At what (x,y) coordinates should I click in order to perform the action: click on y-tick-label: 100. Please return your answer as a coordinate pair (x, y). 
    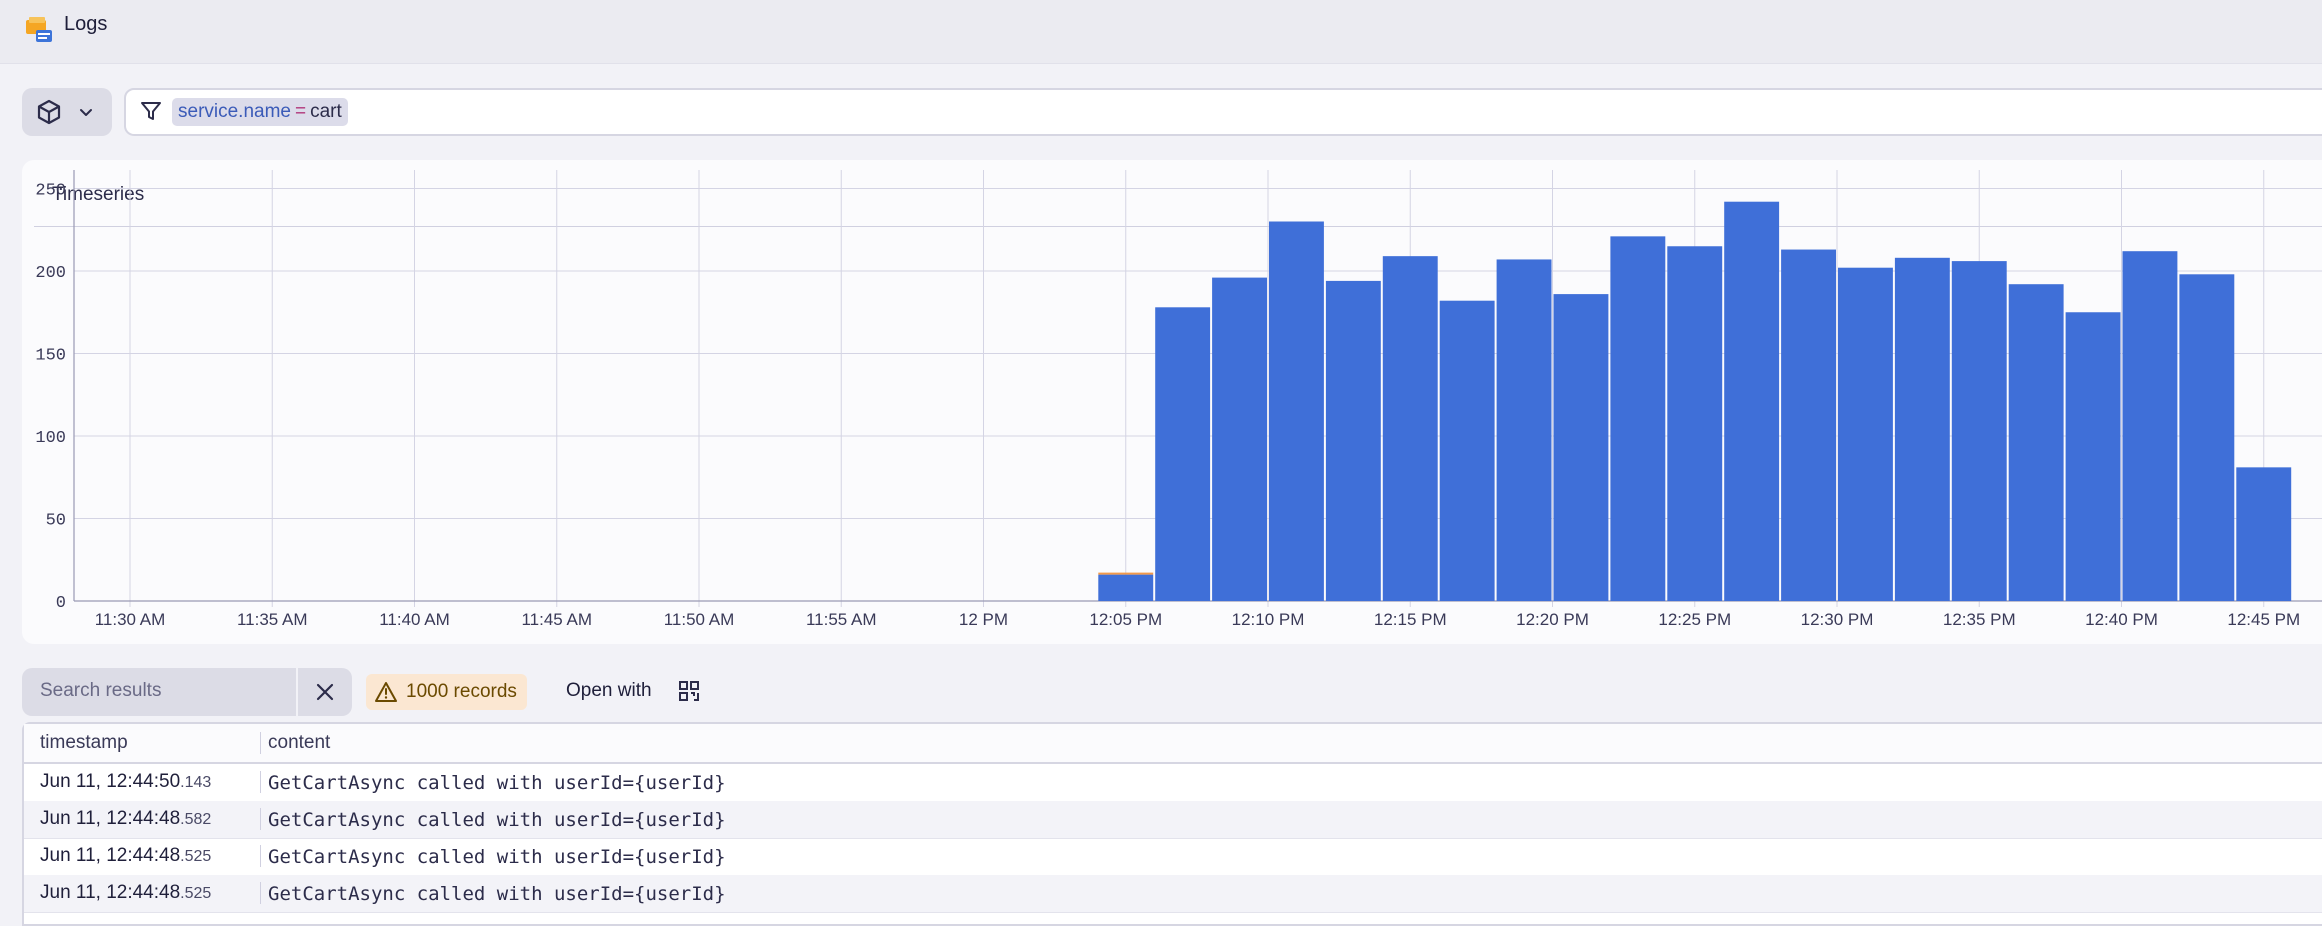
    Looking at the image, I should click on (50, 438).